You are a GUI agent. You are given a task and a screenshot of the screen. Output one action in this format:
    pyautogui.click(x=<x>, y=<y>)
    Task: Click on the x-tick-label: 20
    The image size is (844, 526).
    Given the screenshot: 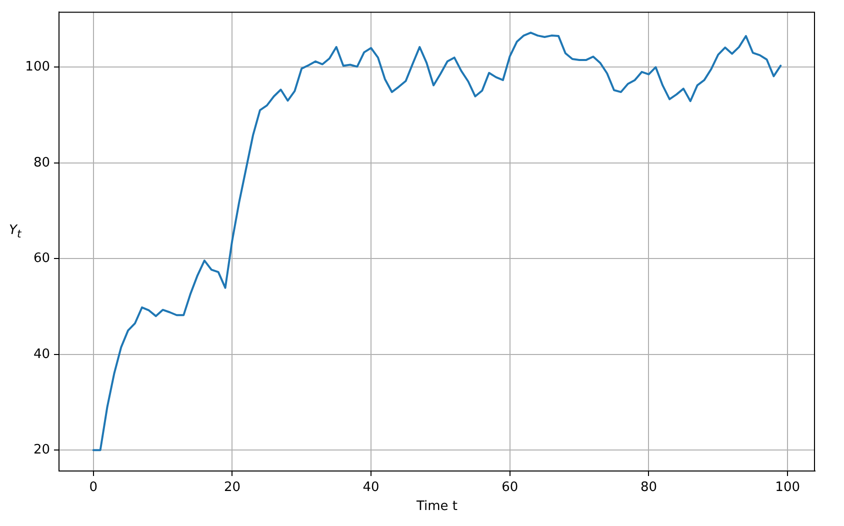 What is the action you would take?
    pyautogui.click(x=232, y=488)
    